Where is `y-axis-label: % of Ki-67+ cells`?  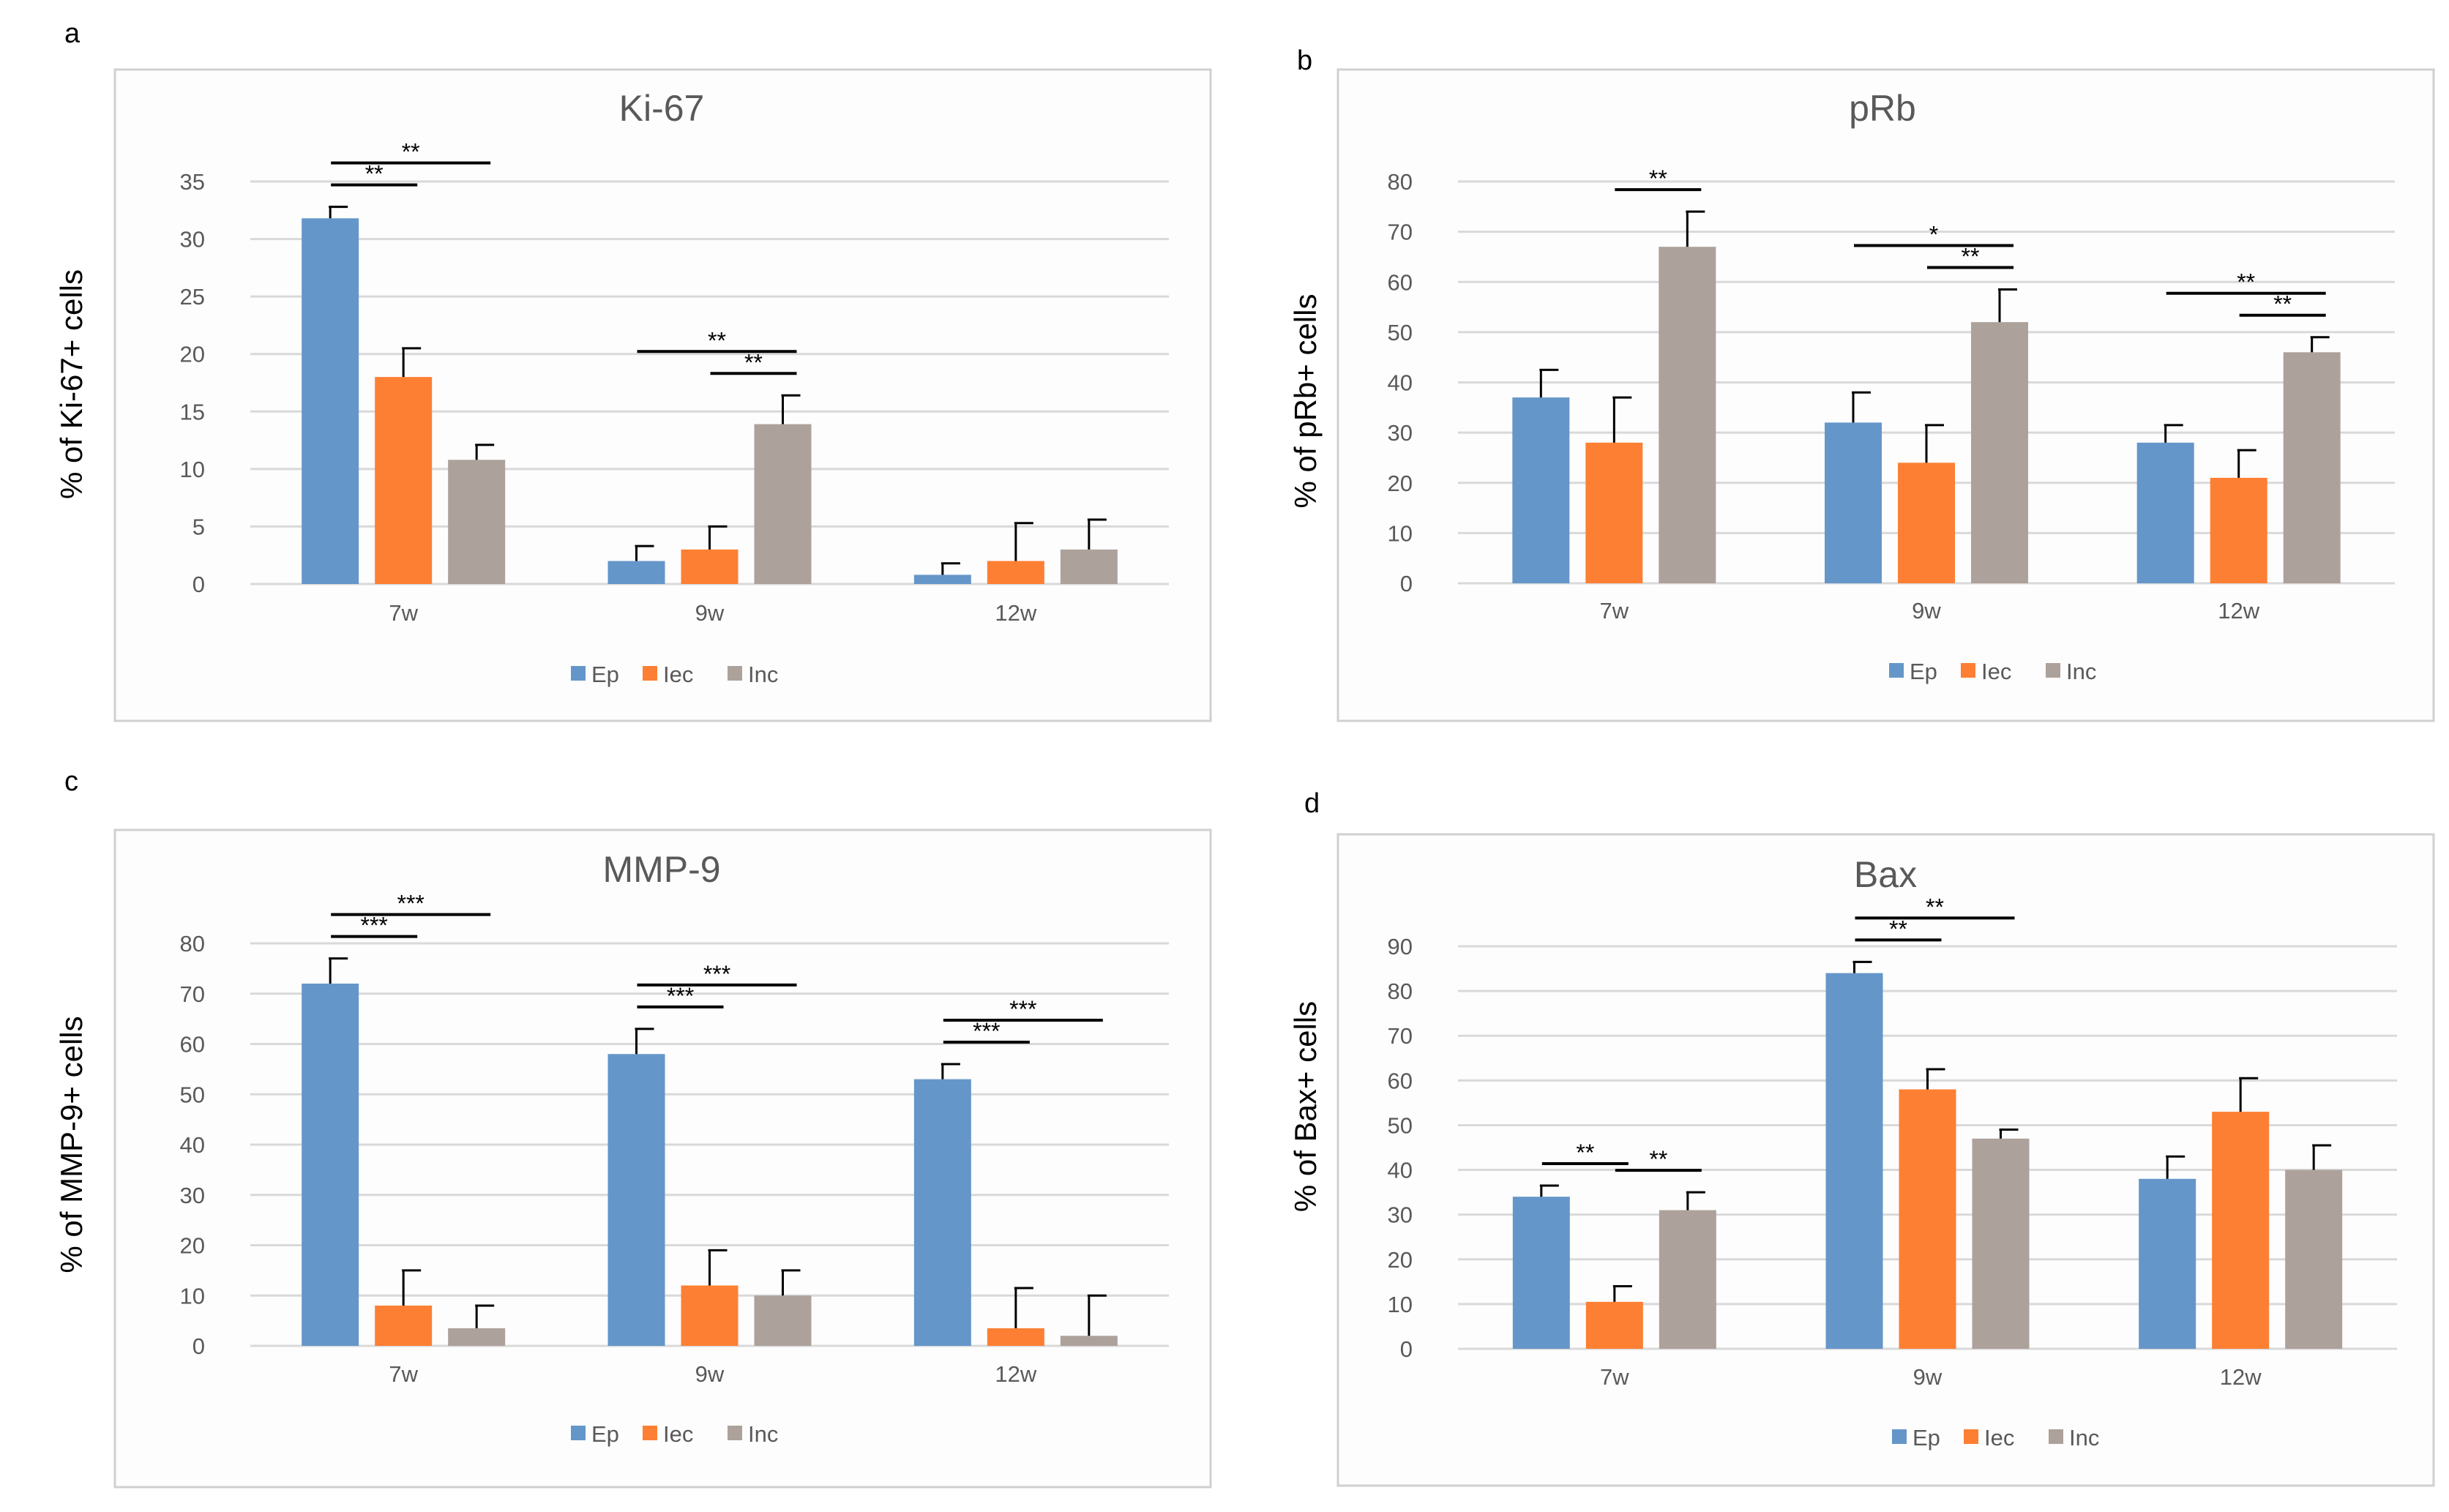
y-axis-label: % of Ki-67+ cells is located at coordinates (71, 384).